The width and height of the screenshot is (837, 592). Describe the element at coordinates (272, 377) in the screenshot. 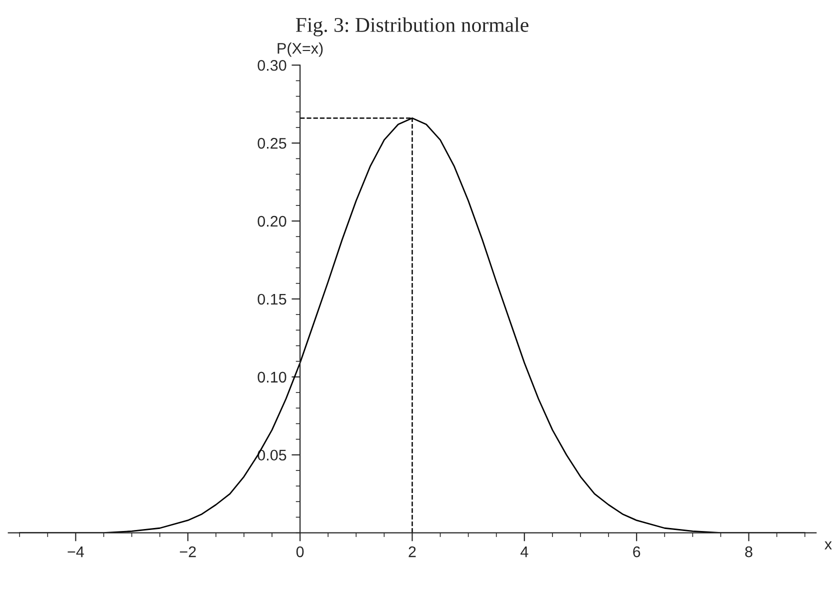

I see `y-tick-label: 0.10` at that location.